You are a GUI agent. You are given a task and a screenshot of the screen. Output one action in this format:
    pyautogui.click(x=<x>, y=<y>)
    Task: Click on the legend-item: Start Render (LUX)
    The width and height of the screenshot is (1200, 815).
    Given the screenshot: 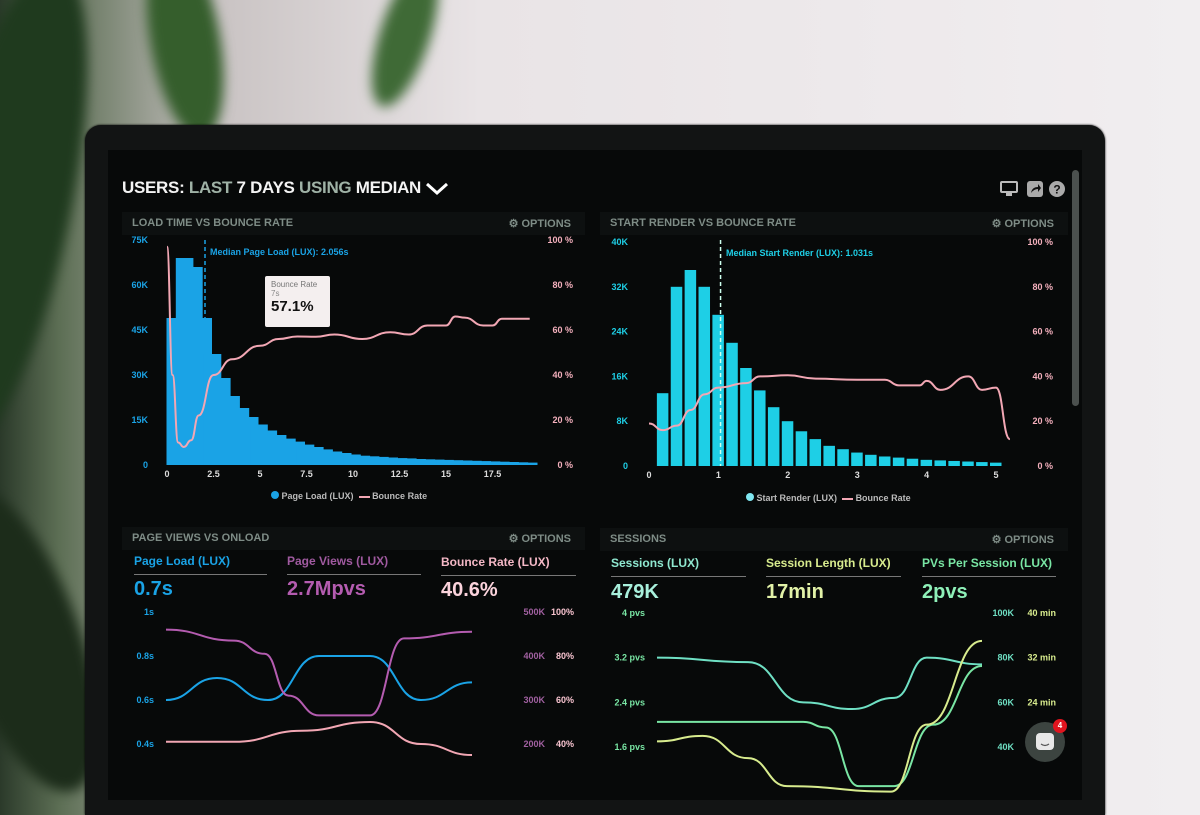 What is the action you would take?
    pyautogui.click(x=797, y=498)
    